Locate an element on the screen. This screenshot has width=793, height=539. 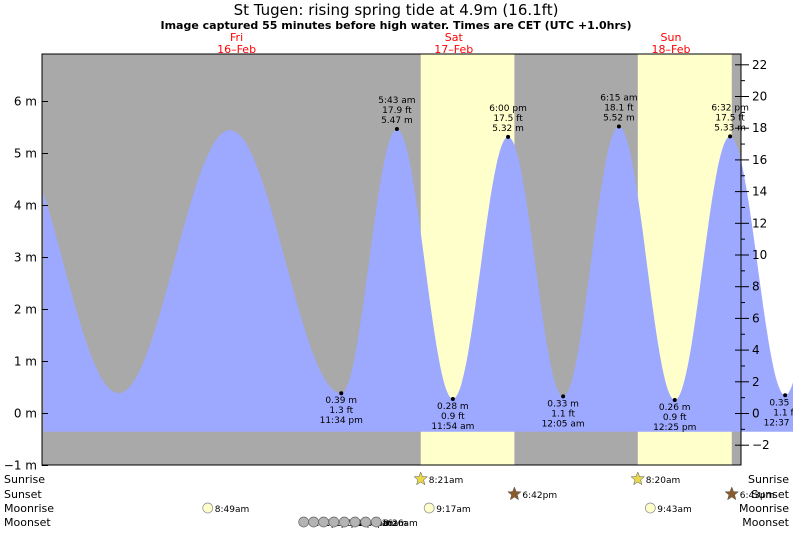
moonrise-time: 8:49am is located at coordinates (232, 510).